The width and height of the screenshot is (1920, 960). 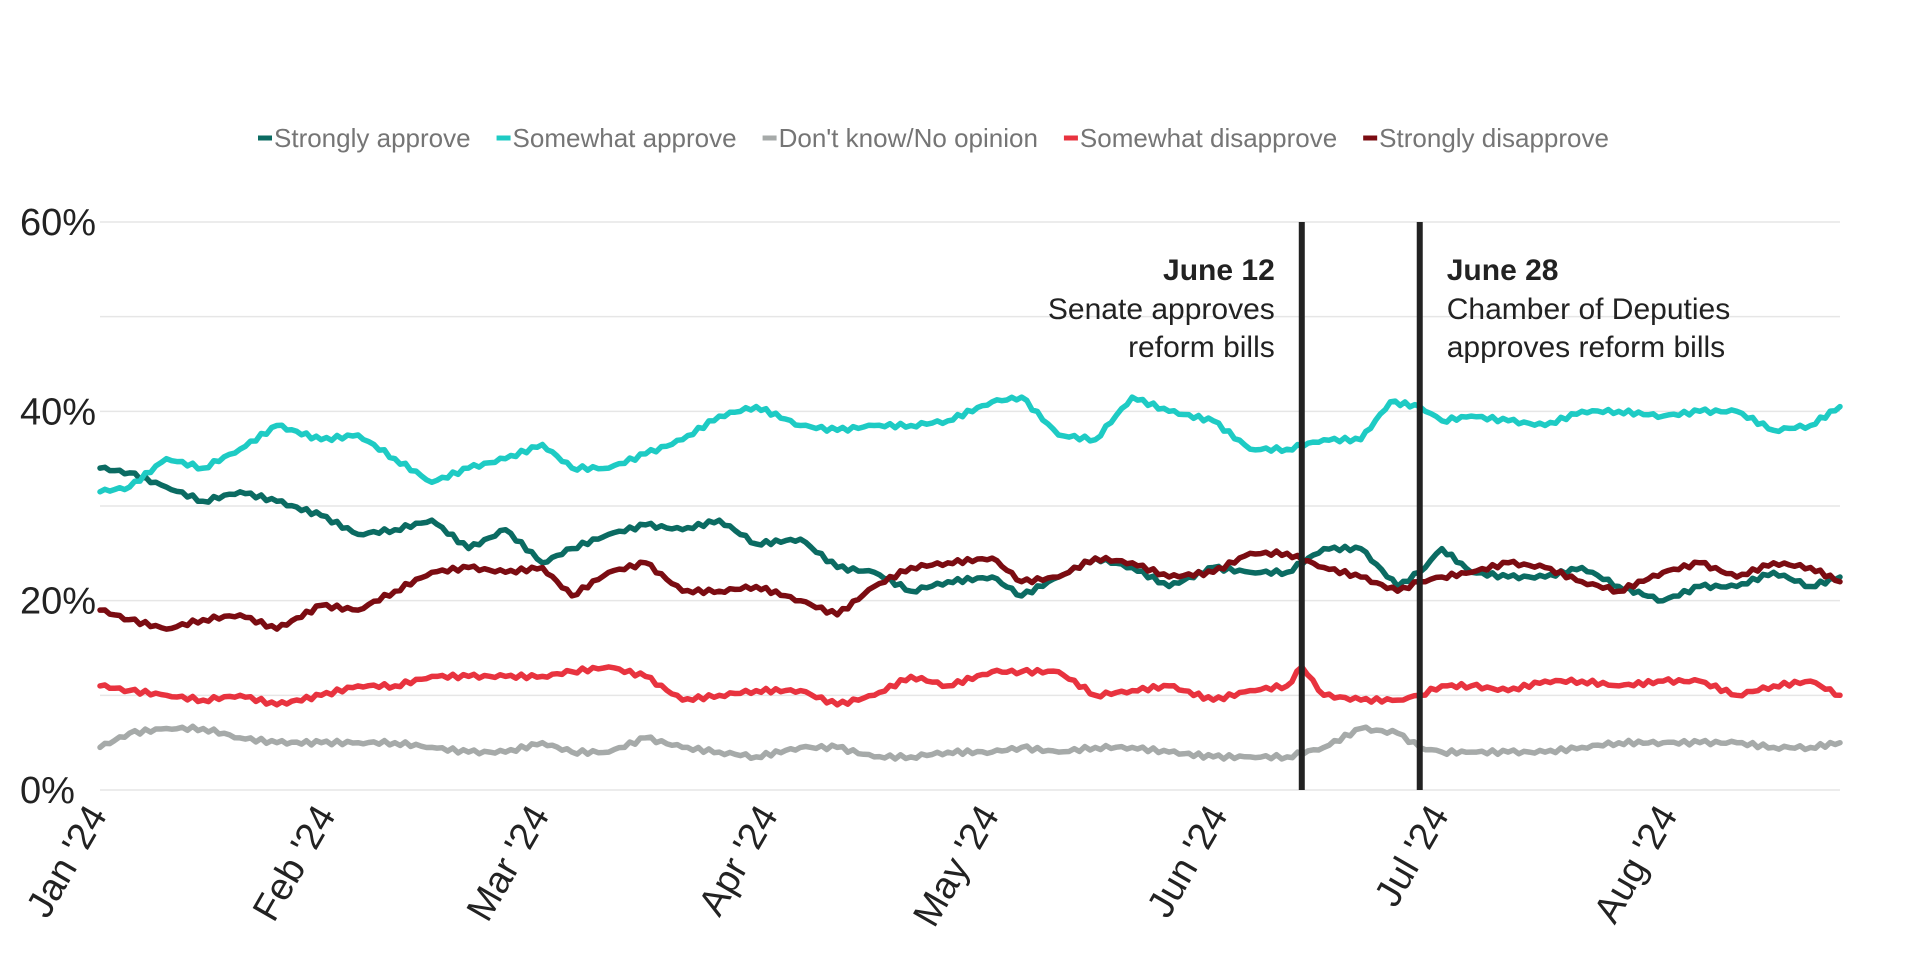 I want to click on annotation-text: reform bills, so click(x=1201, y=347).